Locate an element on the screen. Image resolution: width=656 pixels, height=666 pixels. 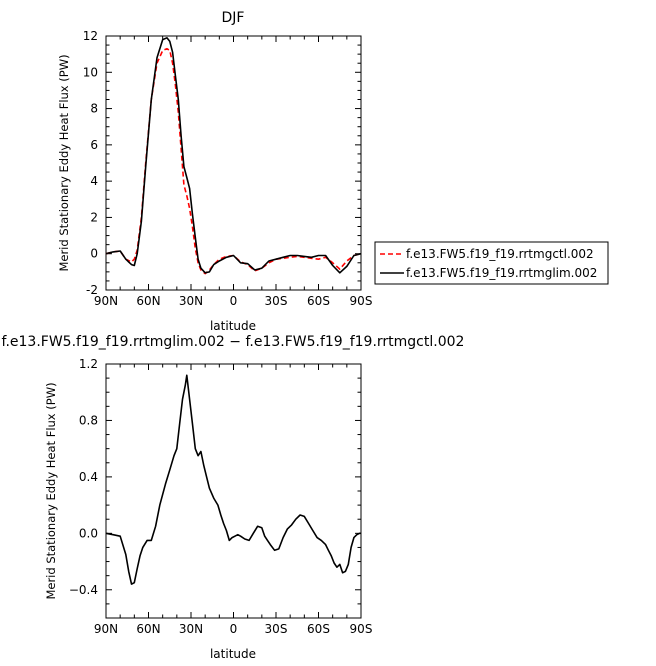
top-x-tick-label: 60S is located at coordinates (318, 301).